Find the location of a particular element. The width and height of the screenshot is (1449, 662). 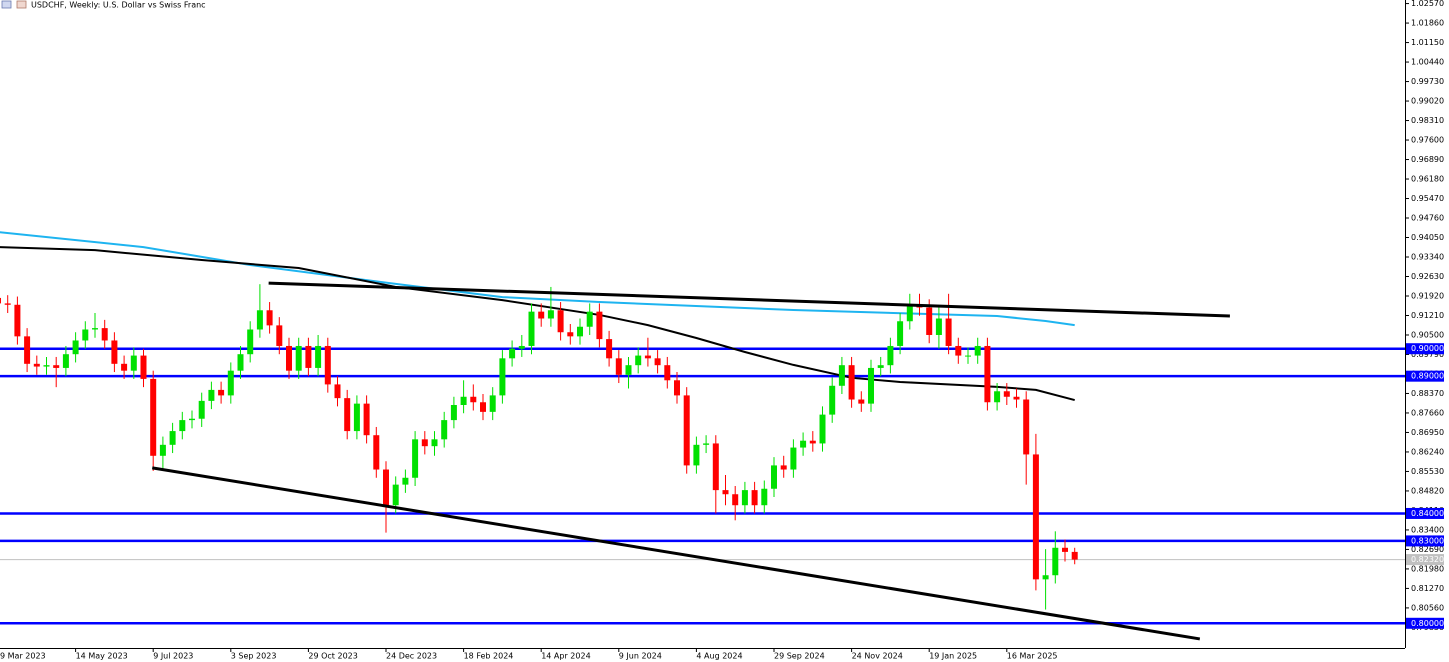

x-tick-label: 9 Jun 2024 is located at coordinates (640, 656).